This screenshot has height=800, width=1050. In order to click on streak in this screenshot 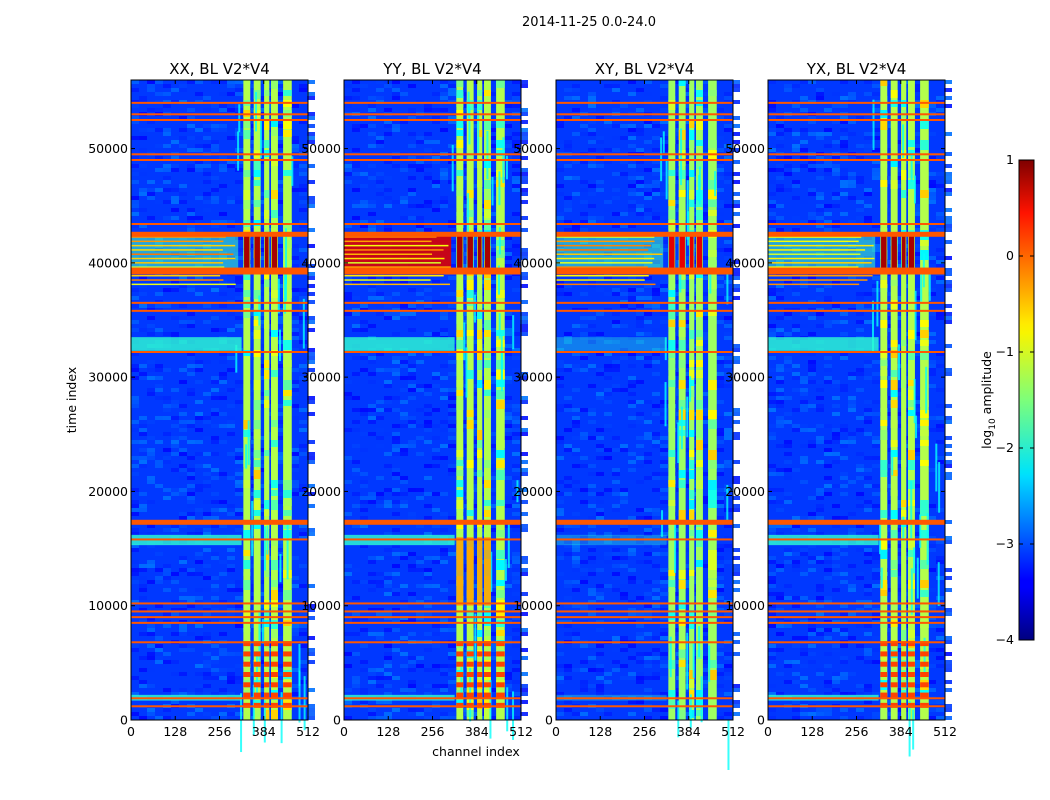, I will do `click(478, 131)`.